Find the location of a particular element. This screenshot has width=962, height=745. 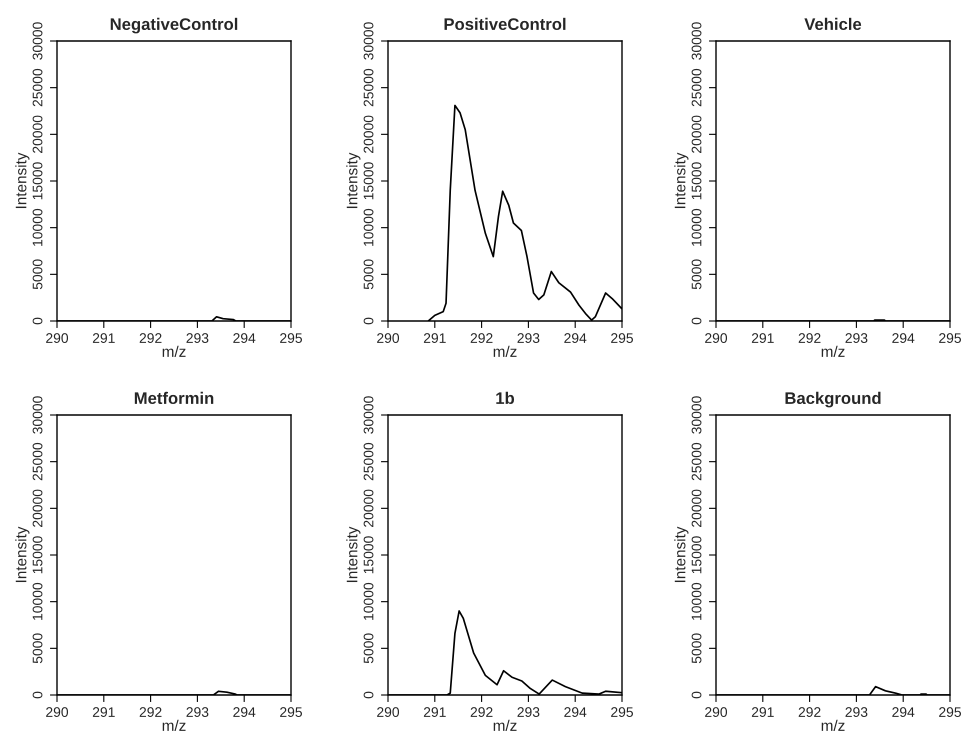

chart-title: NegativeControl is located at coordinates (174, 26).